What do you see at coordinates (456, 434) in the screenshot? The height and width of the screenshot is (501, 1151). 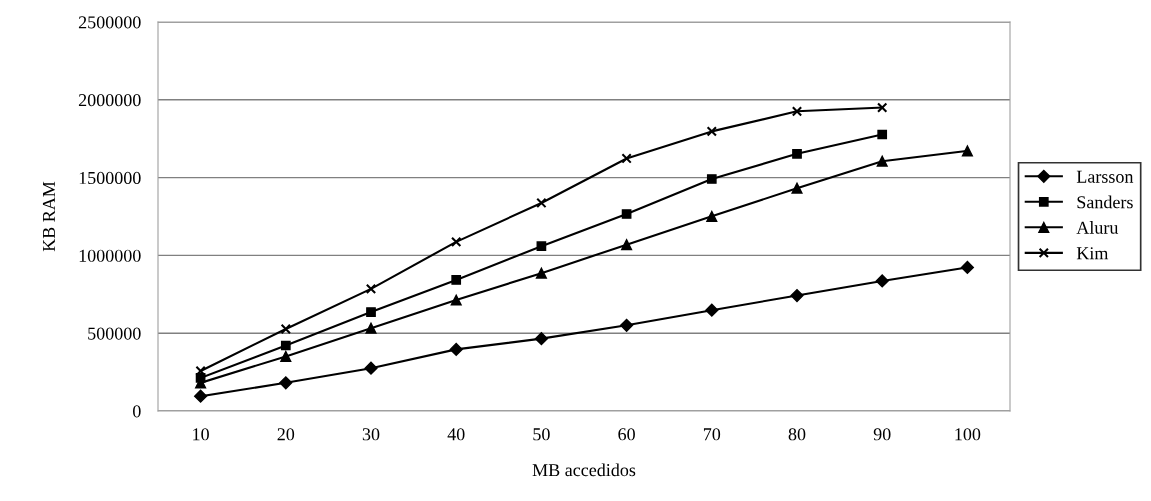 I see `x-tick-label: 40` at bounding box center [456, 434].